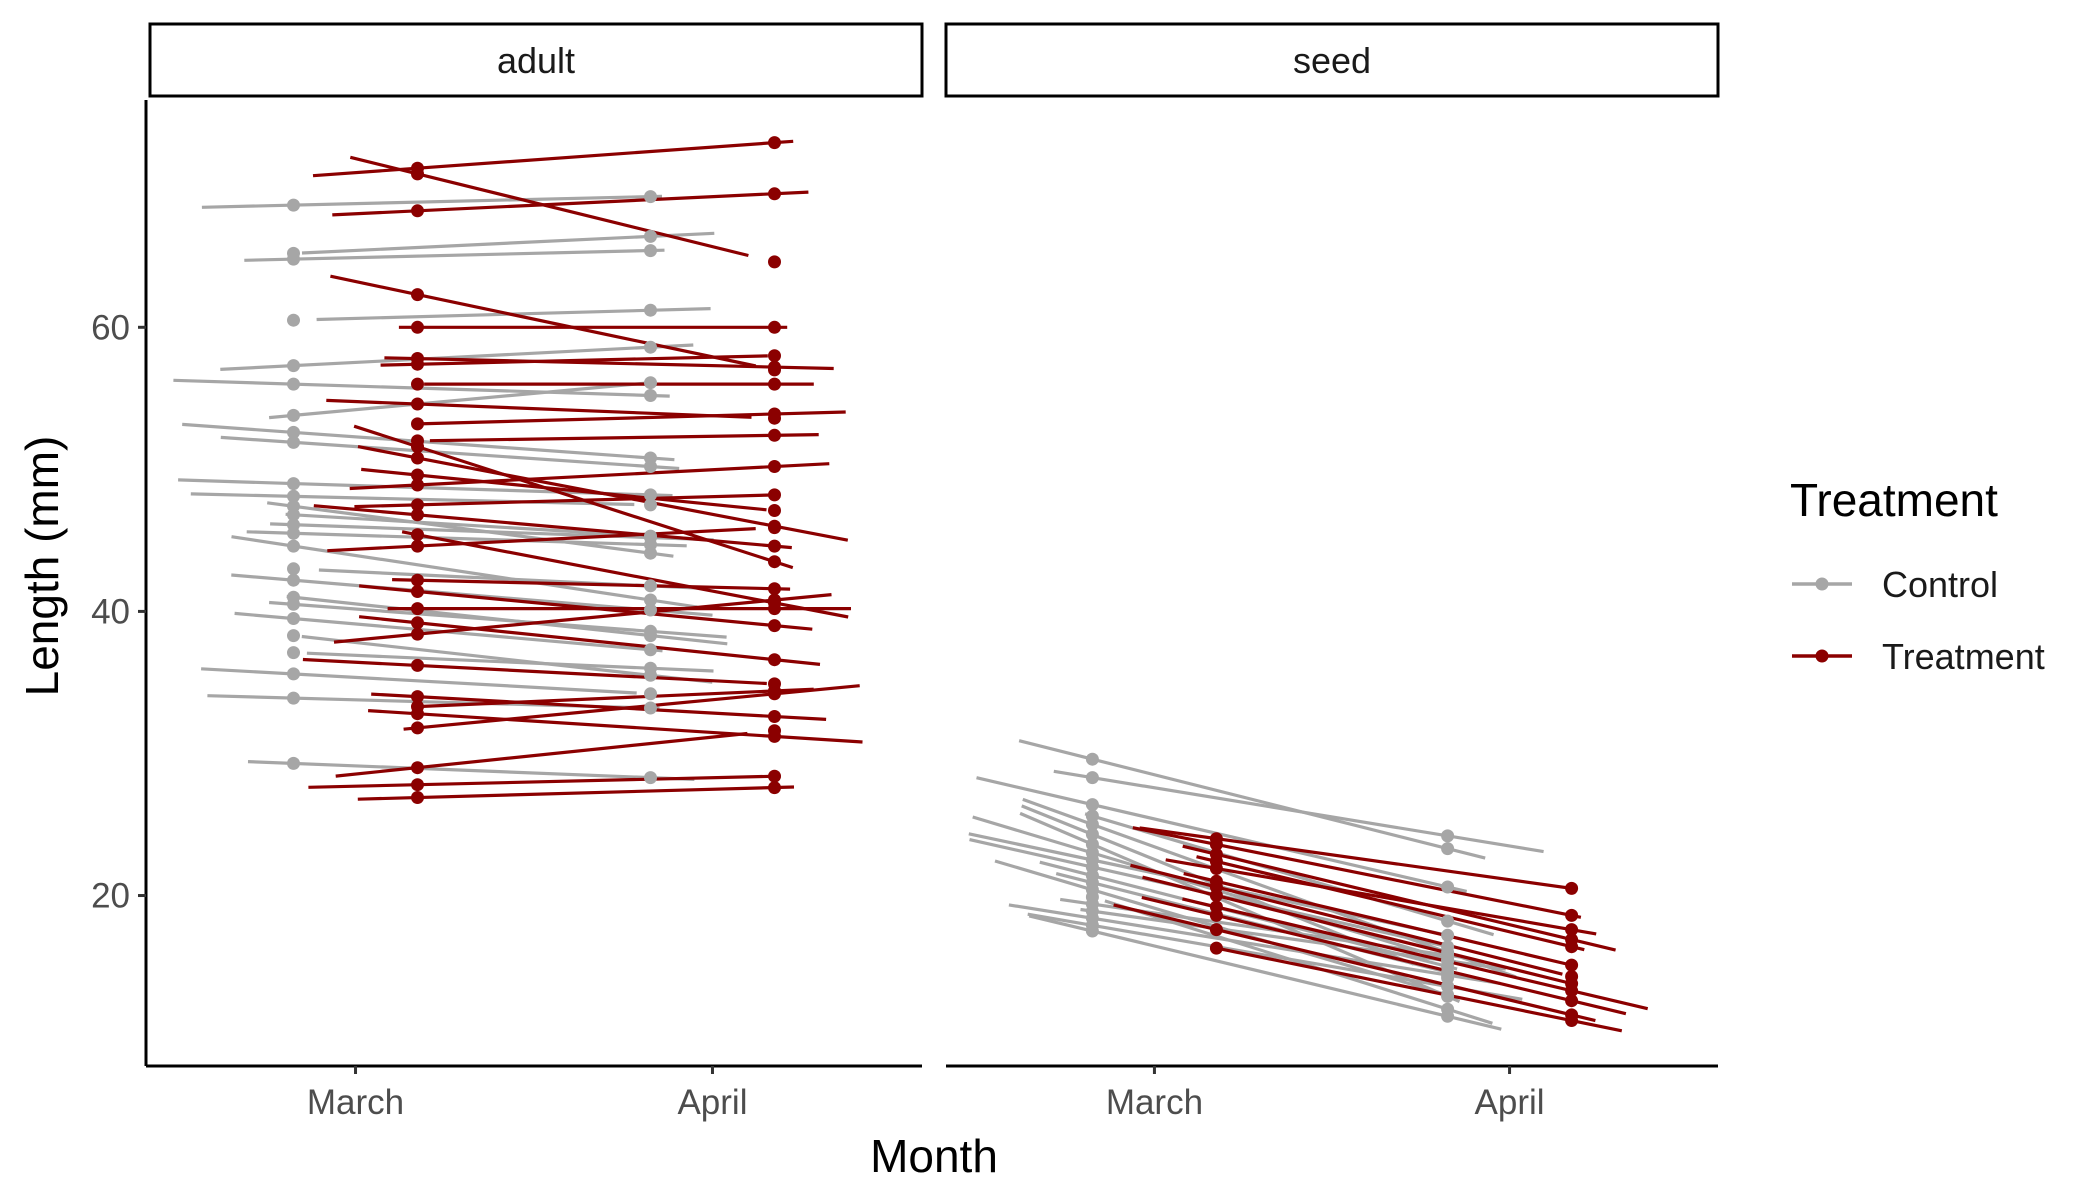 This screenshot has height=1200, width=2100. What do you see at coordinates (1940, 584) in the screenshot?
I see `legend-label-control: Control` at bounding box center [1940, 584].